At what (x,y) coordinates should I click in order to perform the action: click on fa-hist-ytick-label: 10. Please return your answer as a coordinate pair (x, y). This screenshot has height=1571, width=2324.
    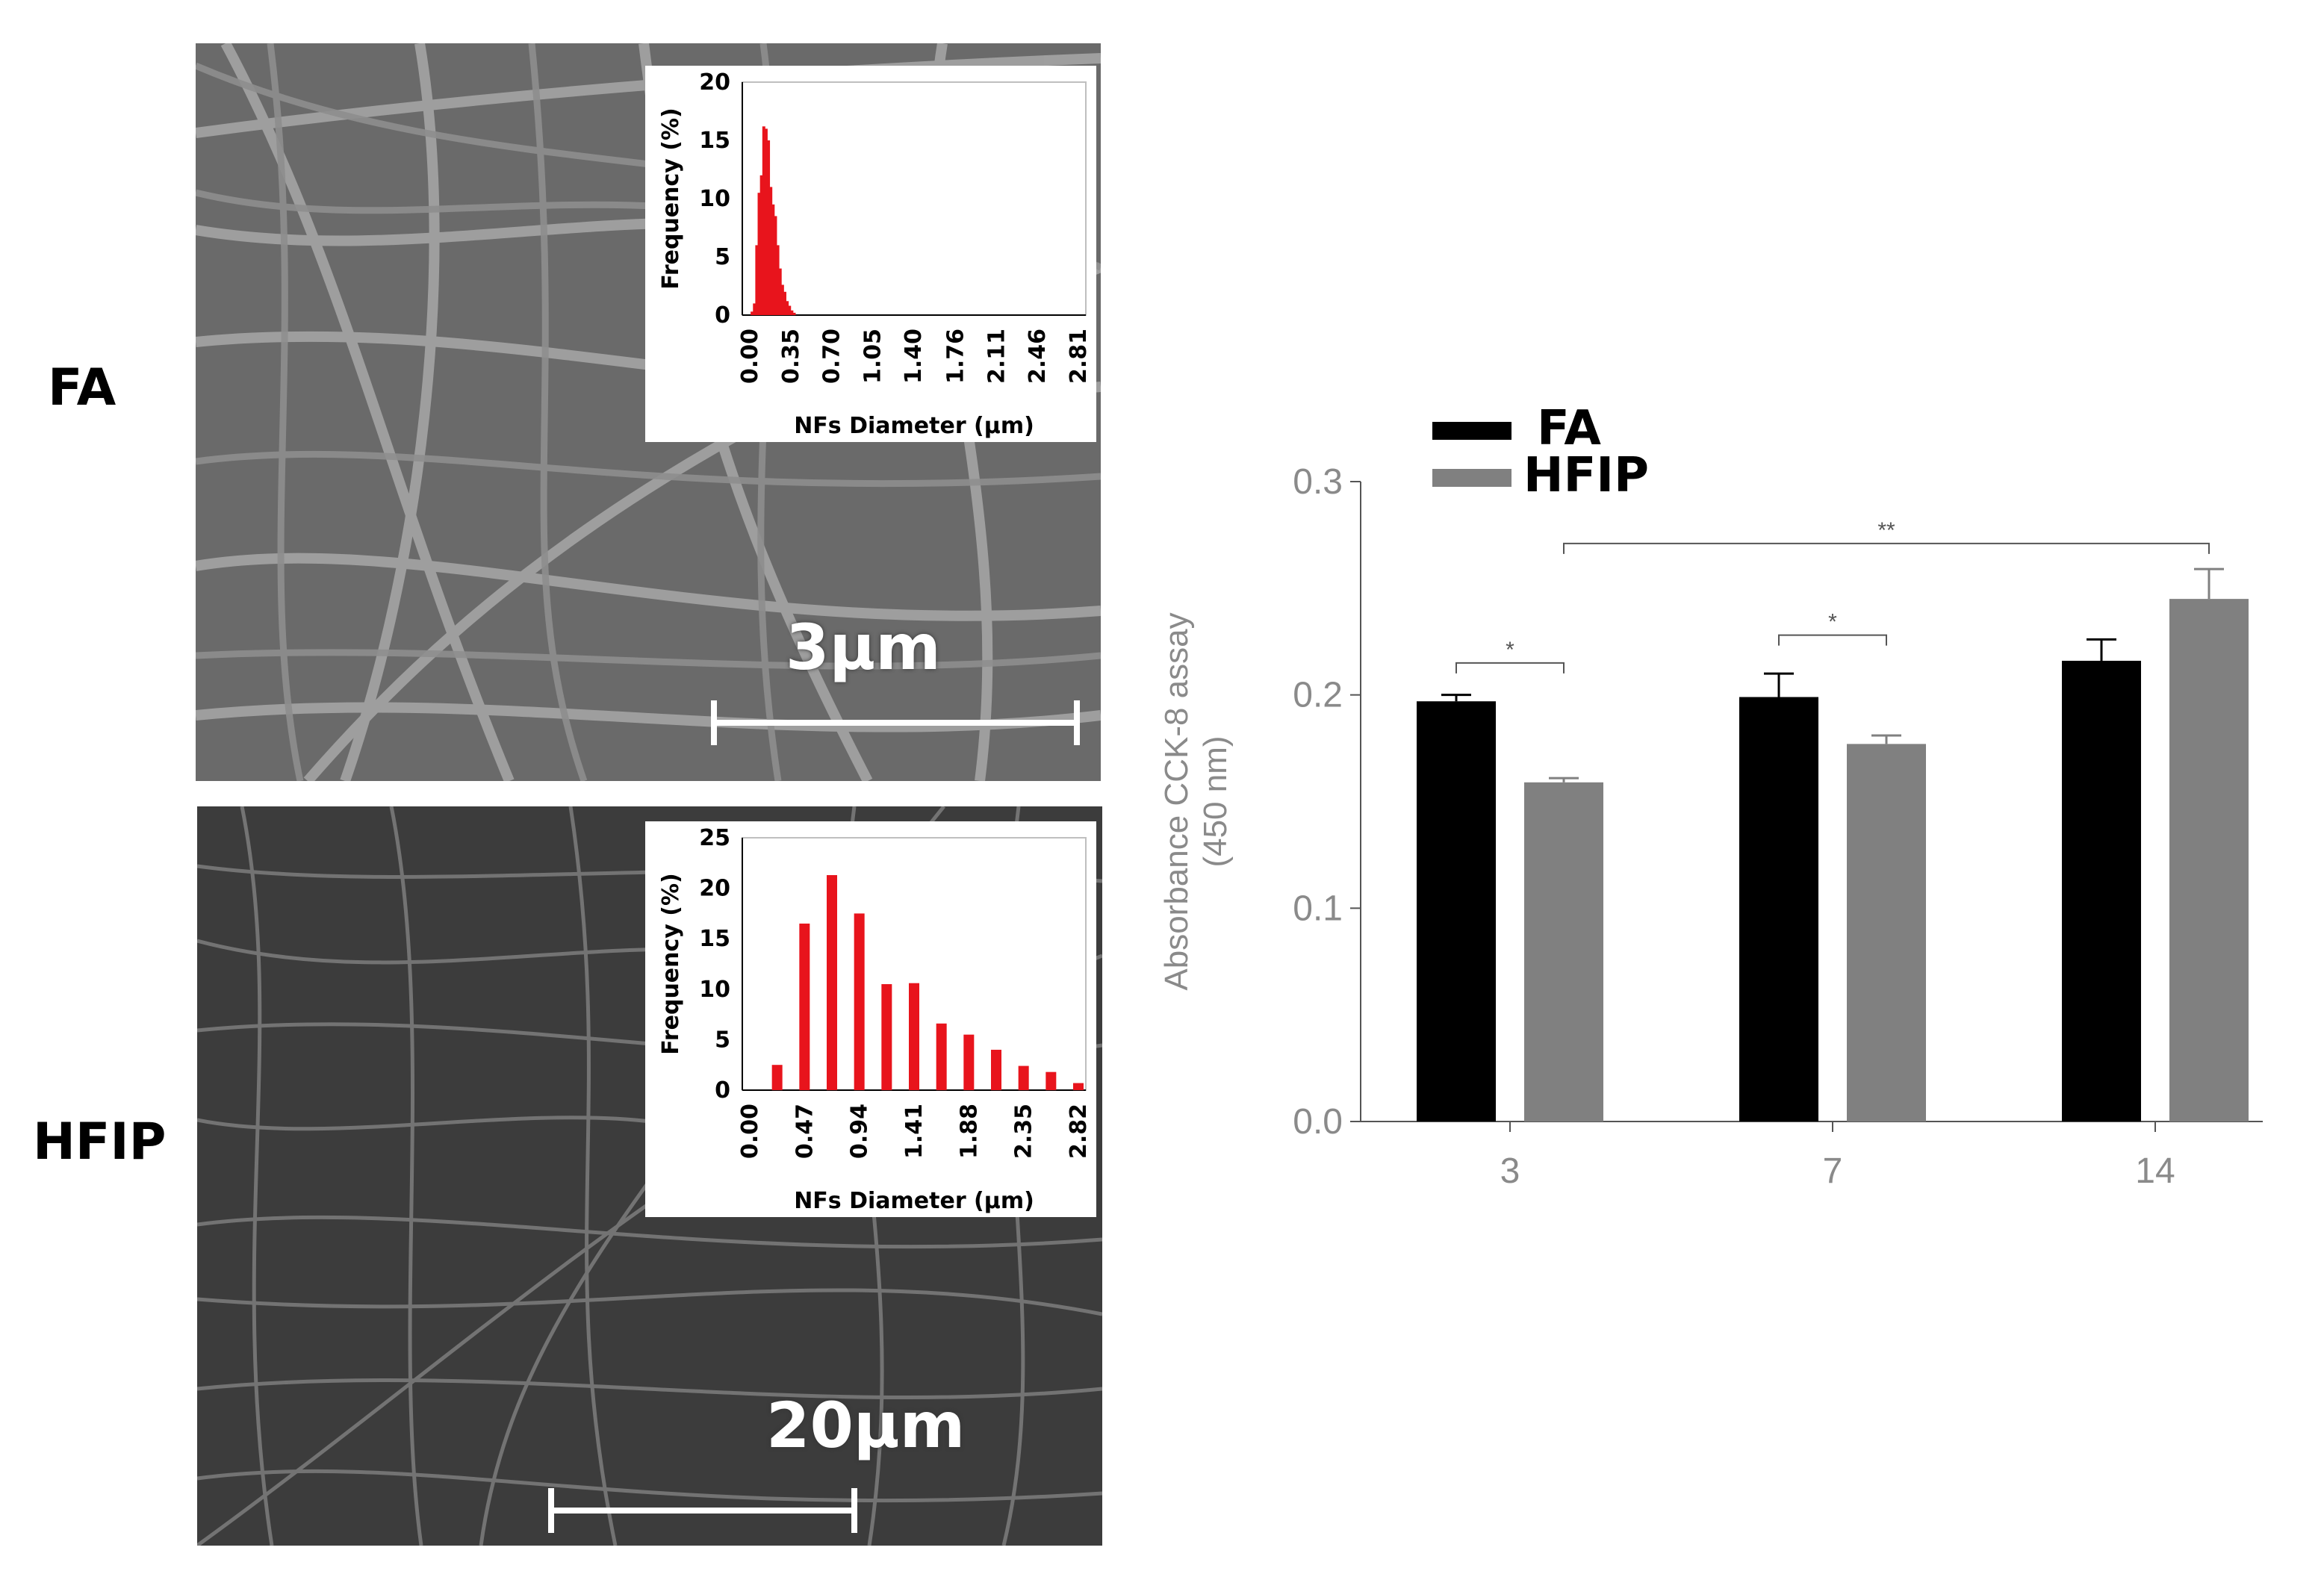
    Looking at the image, I should click on (714, 199).